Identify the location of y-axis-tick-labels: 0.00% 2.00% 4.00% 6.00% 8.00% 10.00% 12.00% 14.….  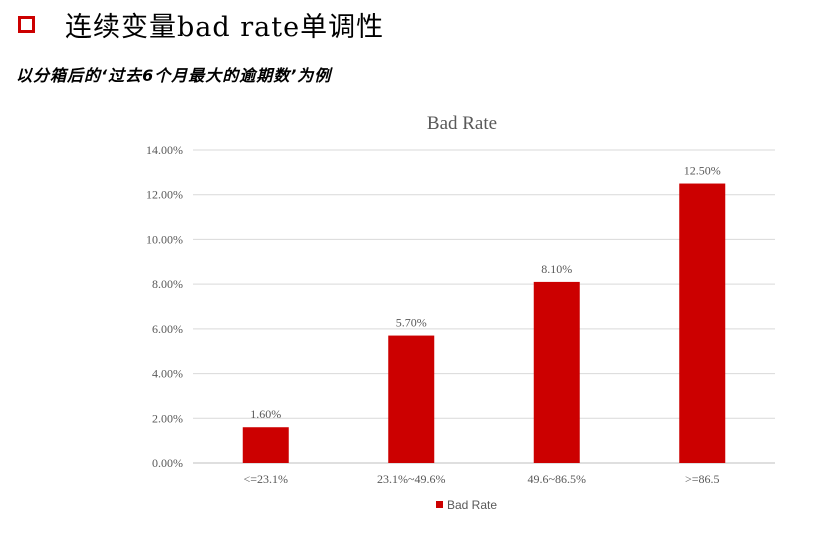
(164, 306).